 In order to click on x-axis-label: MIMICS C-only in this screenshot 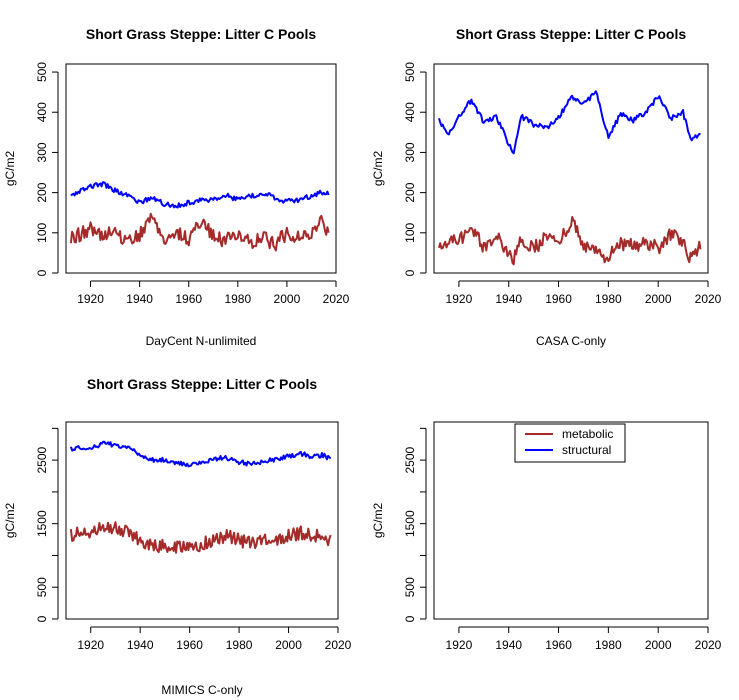, I will do `click(201, 690)`.